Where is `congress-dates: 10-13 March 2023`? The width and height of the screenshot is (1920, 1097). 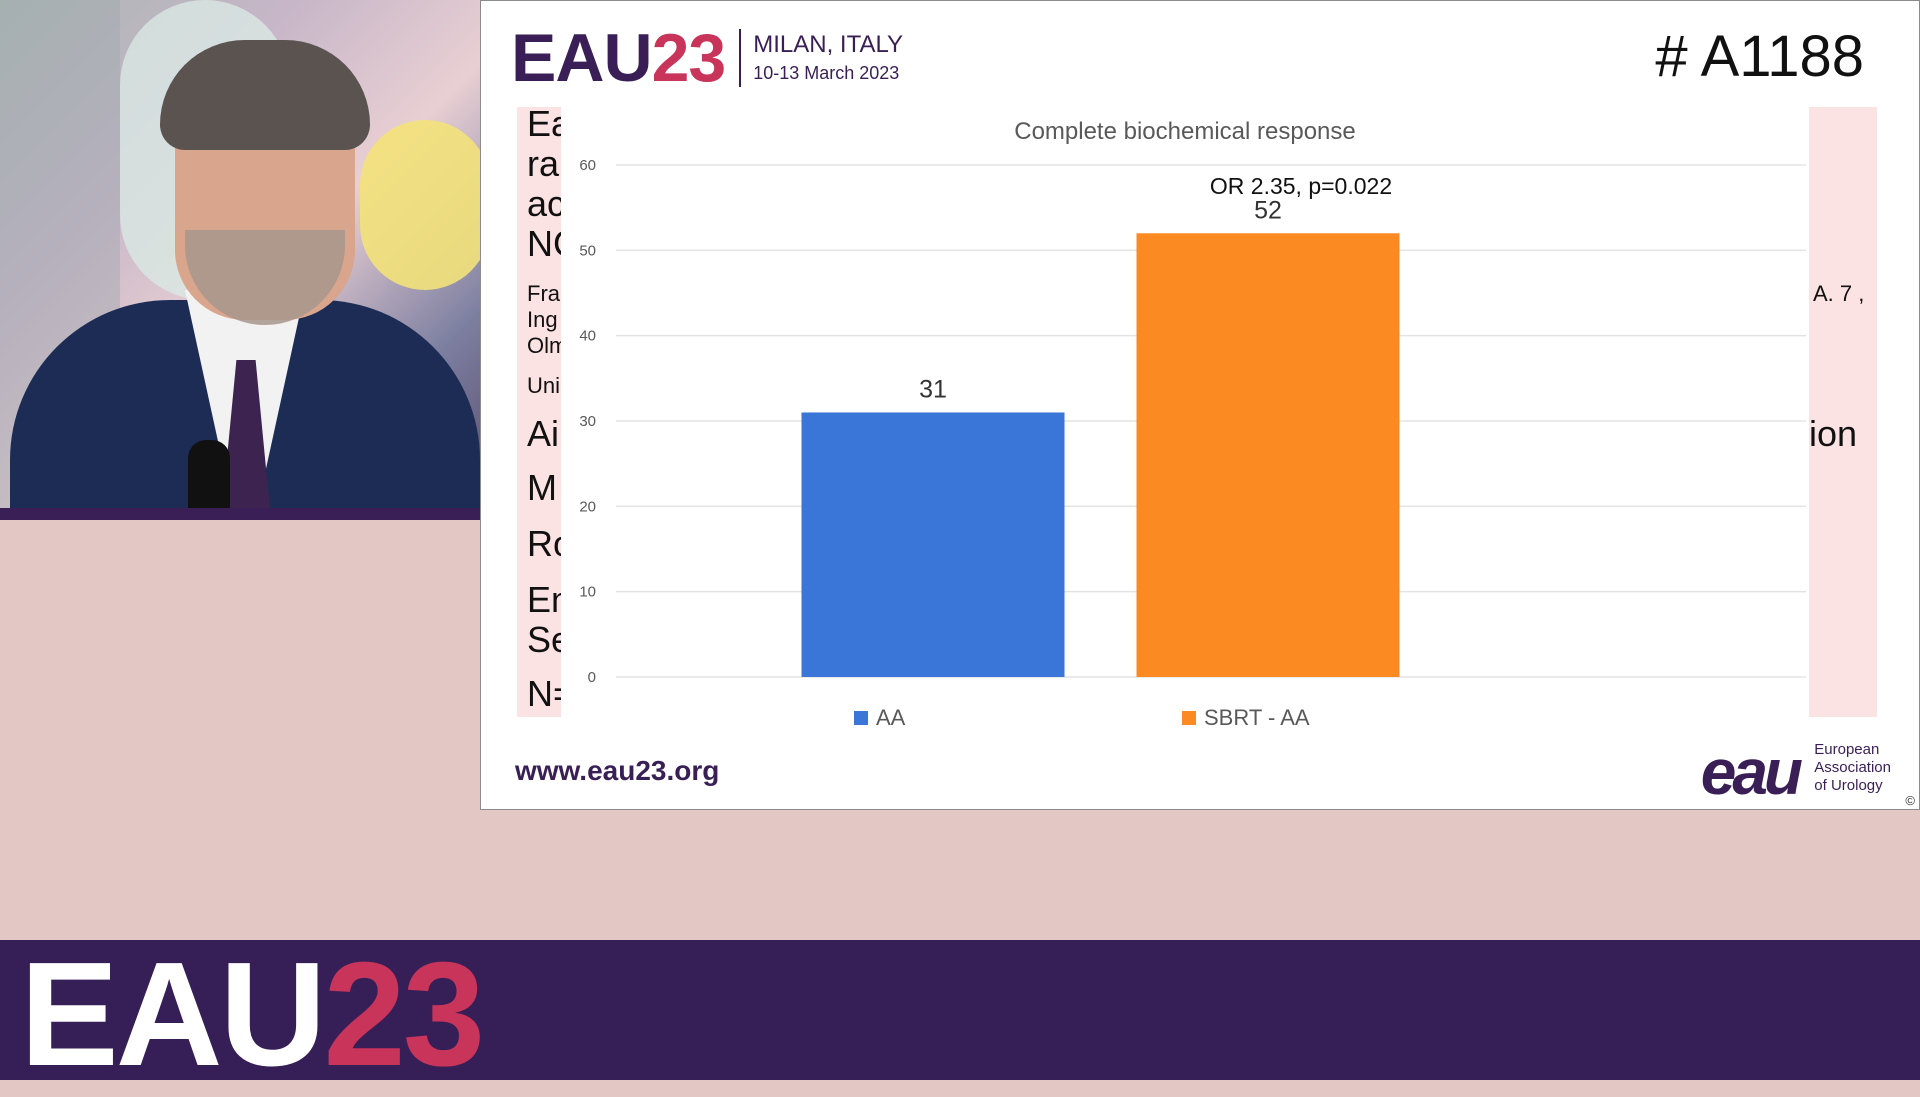 congress-dates: 10-13 March 2023 is located at coordinates (826, 72).